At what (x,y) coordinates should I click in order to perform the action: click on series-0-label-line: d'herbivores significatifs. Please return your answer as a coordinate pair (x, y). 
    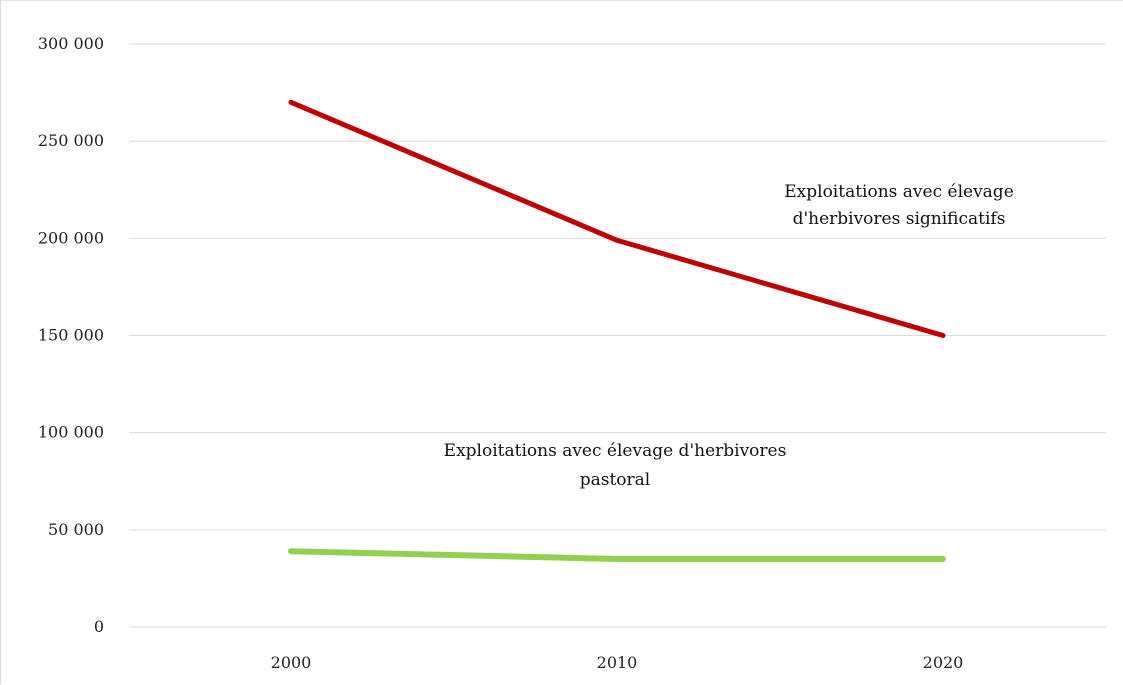
    Looking at the image, I should click on (899, 219).